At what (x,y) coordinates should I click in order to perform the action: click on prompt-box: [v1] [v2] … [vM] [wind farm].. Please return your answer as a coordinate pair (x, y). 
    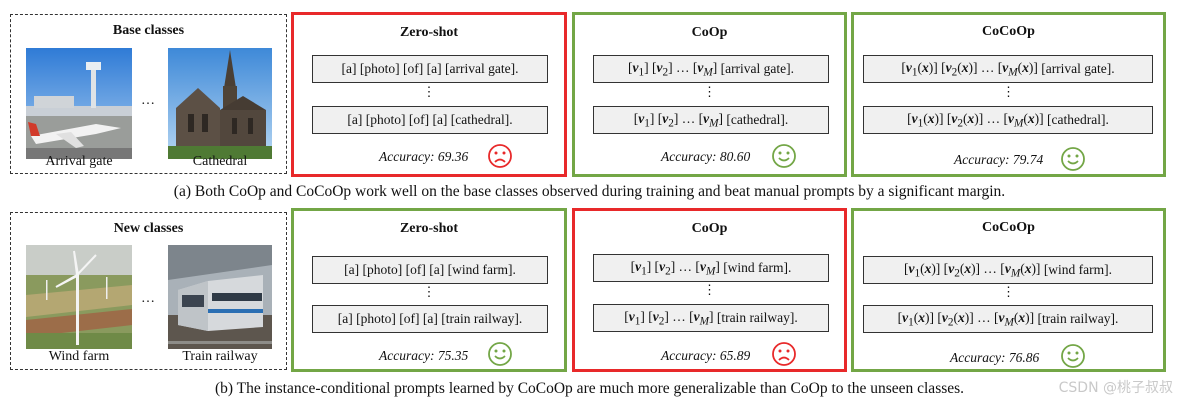
    Looking at the image, I should click on (711, 268).